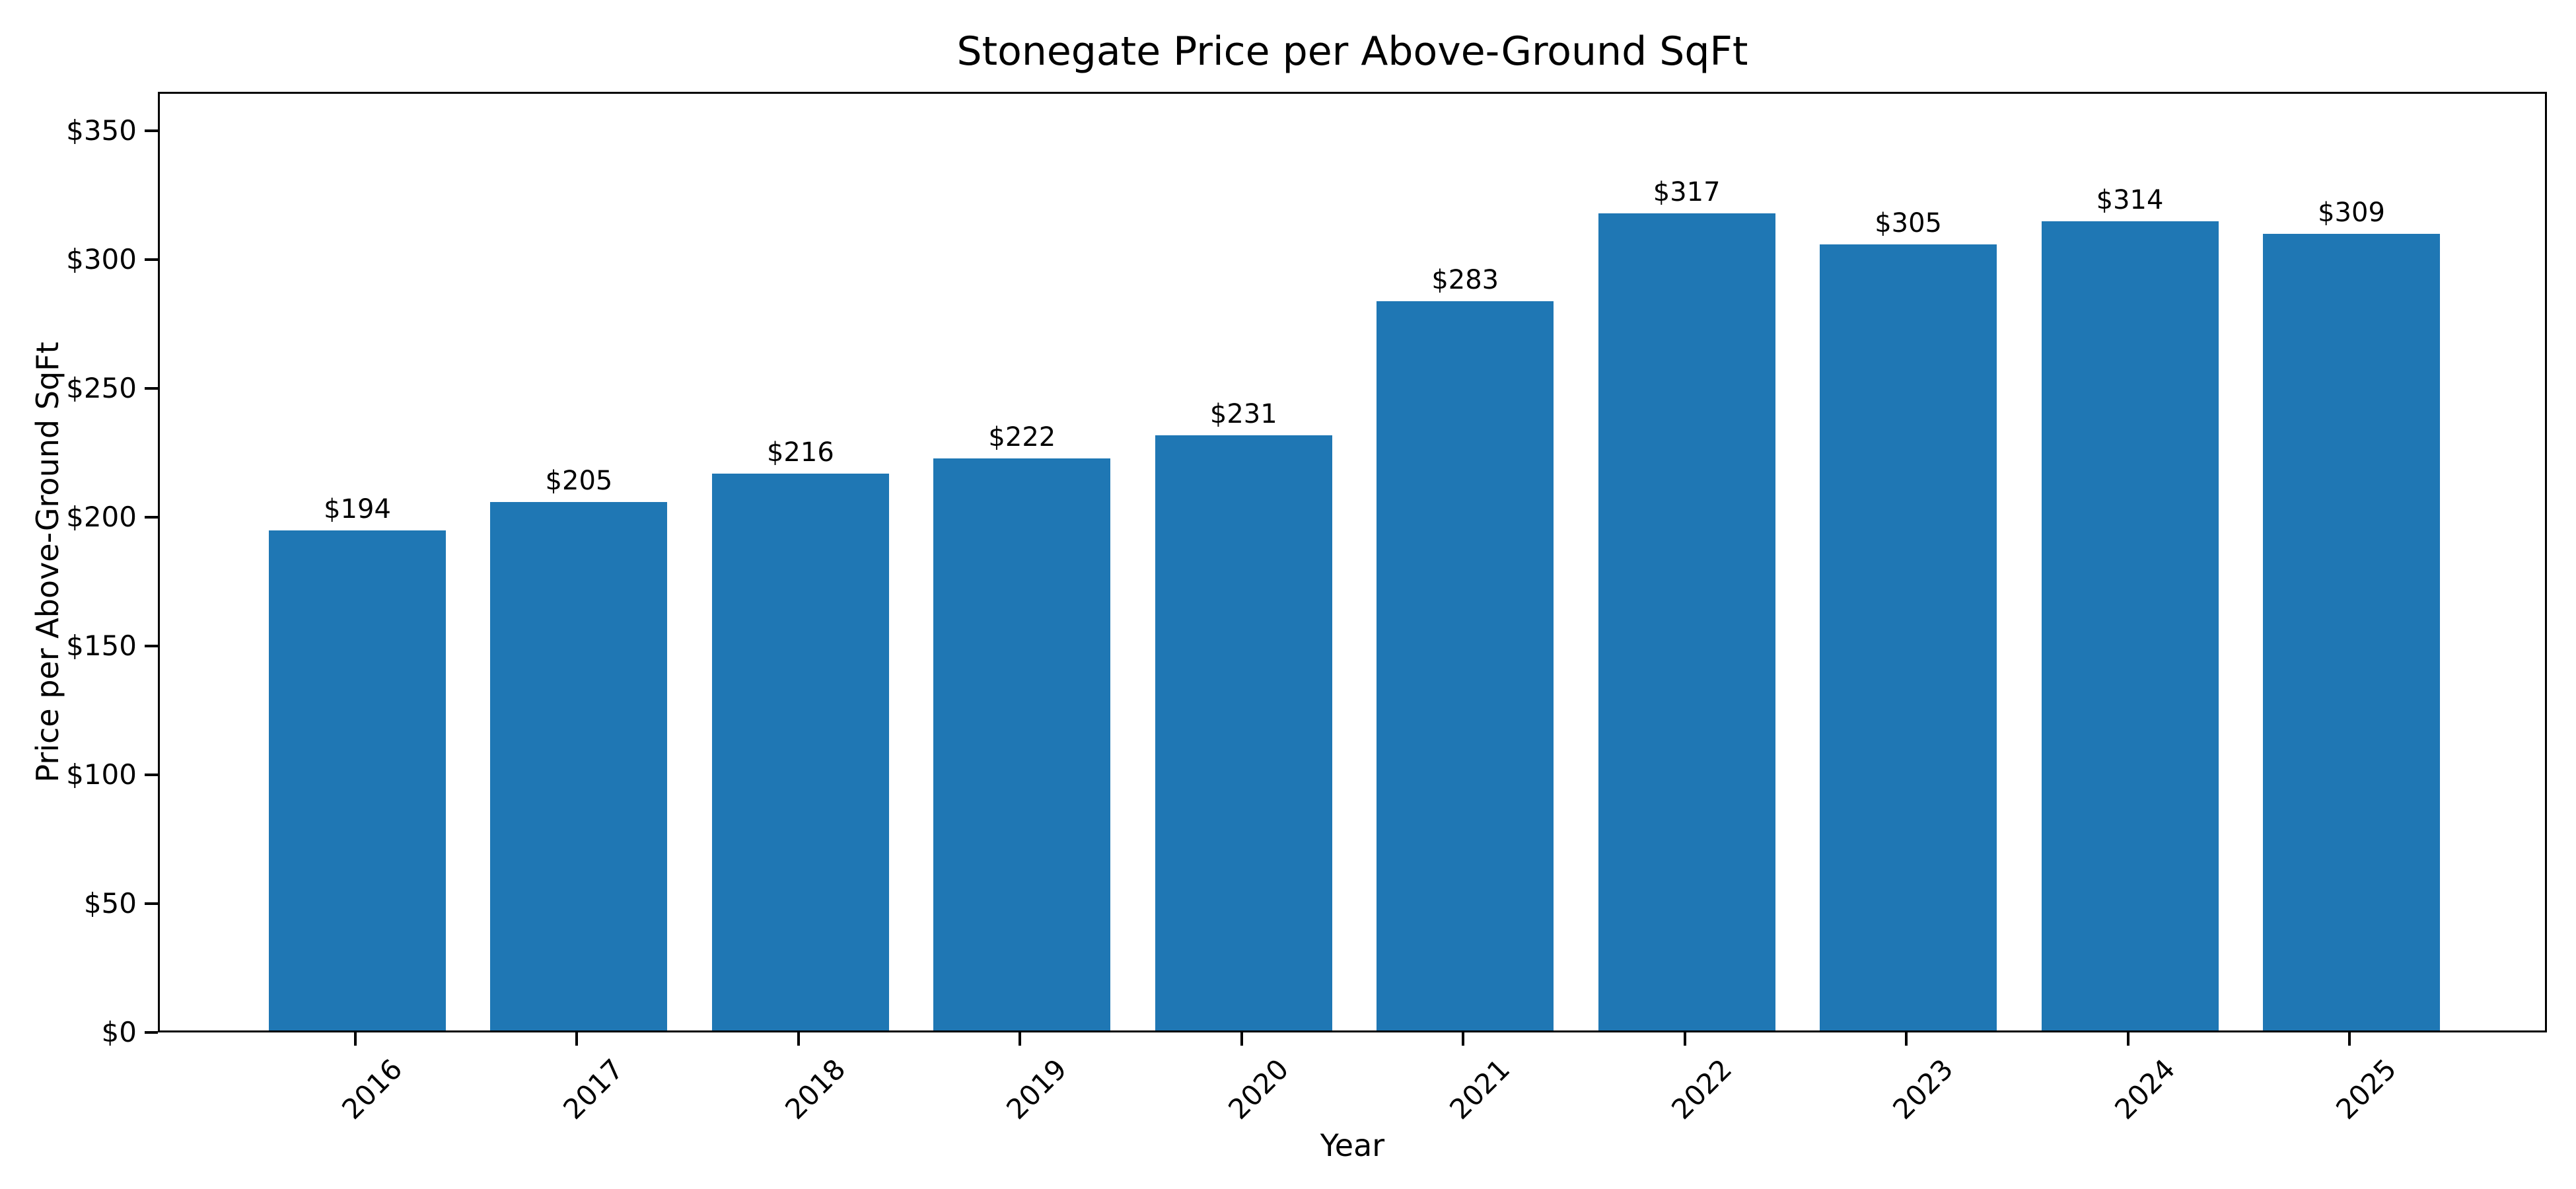 This screenshot has width=2576, height=1189. What do you see at coordinates (48, 562) in the screenshot?
I see `y-axis-label: Price per Above-Ground SqFt` at bounding box center [48, 562].